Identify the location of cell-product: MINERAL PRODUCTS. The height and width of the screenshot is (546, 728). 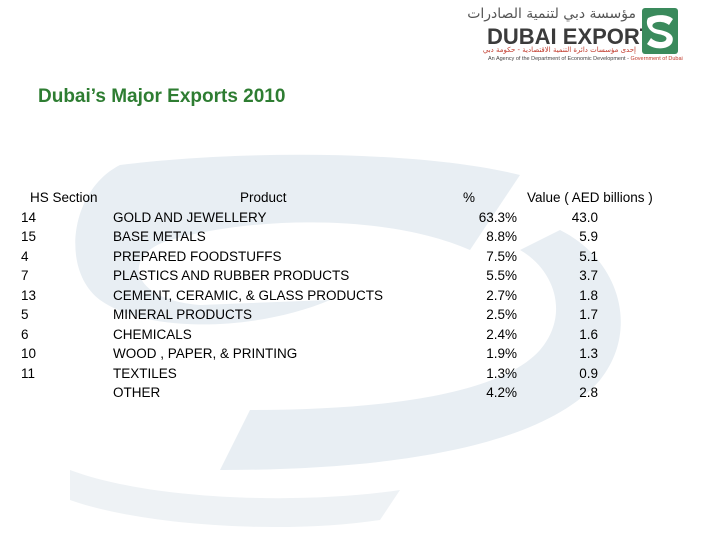
(183, 314).